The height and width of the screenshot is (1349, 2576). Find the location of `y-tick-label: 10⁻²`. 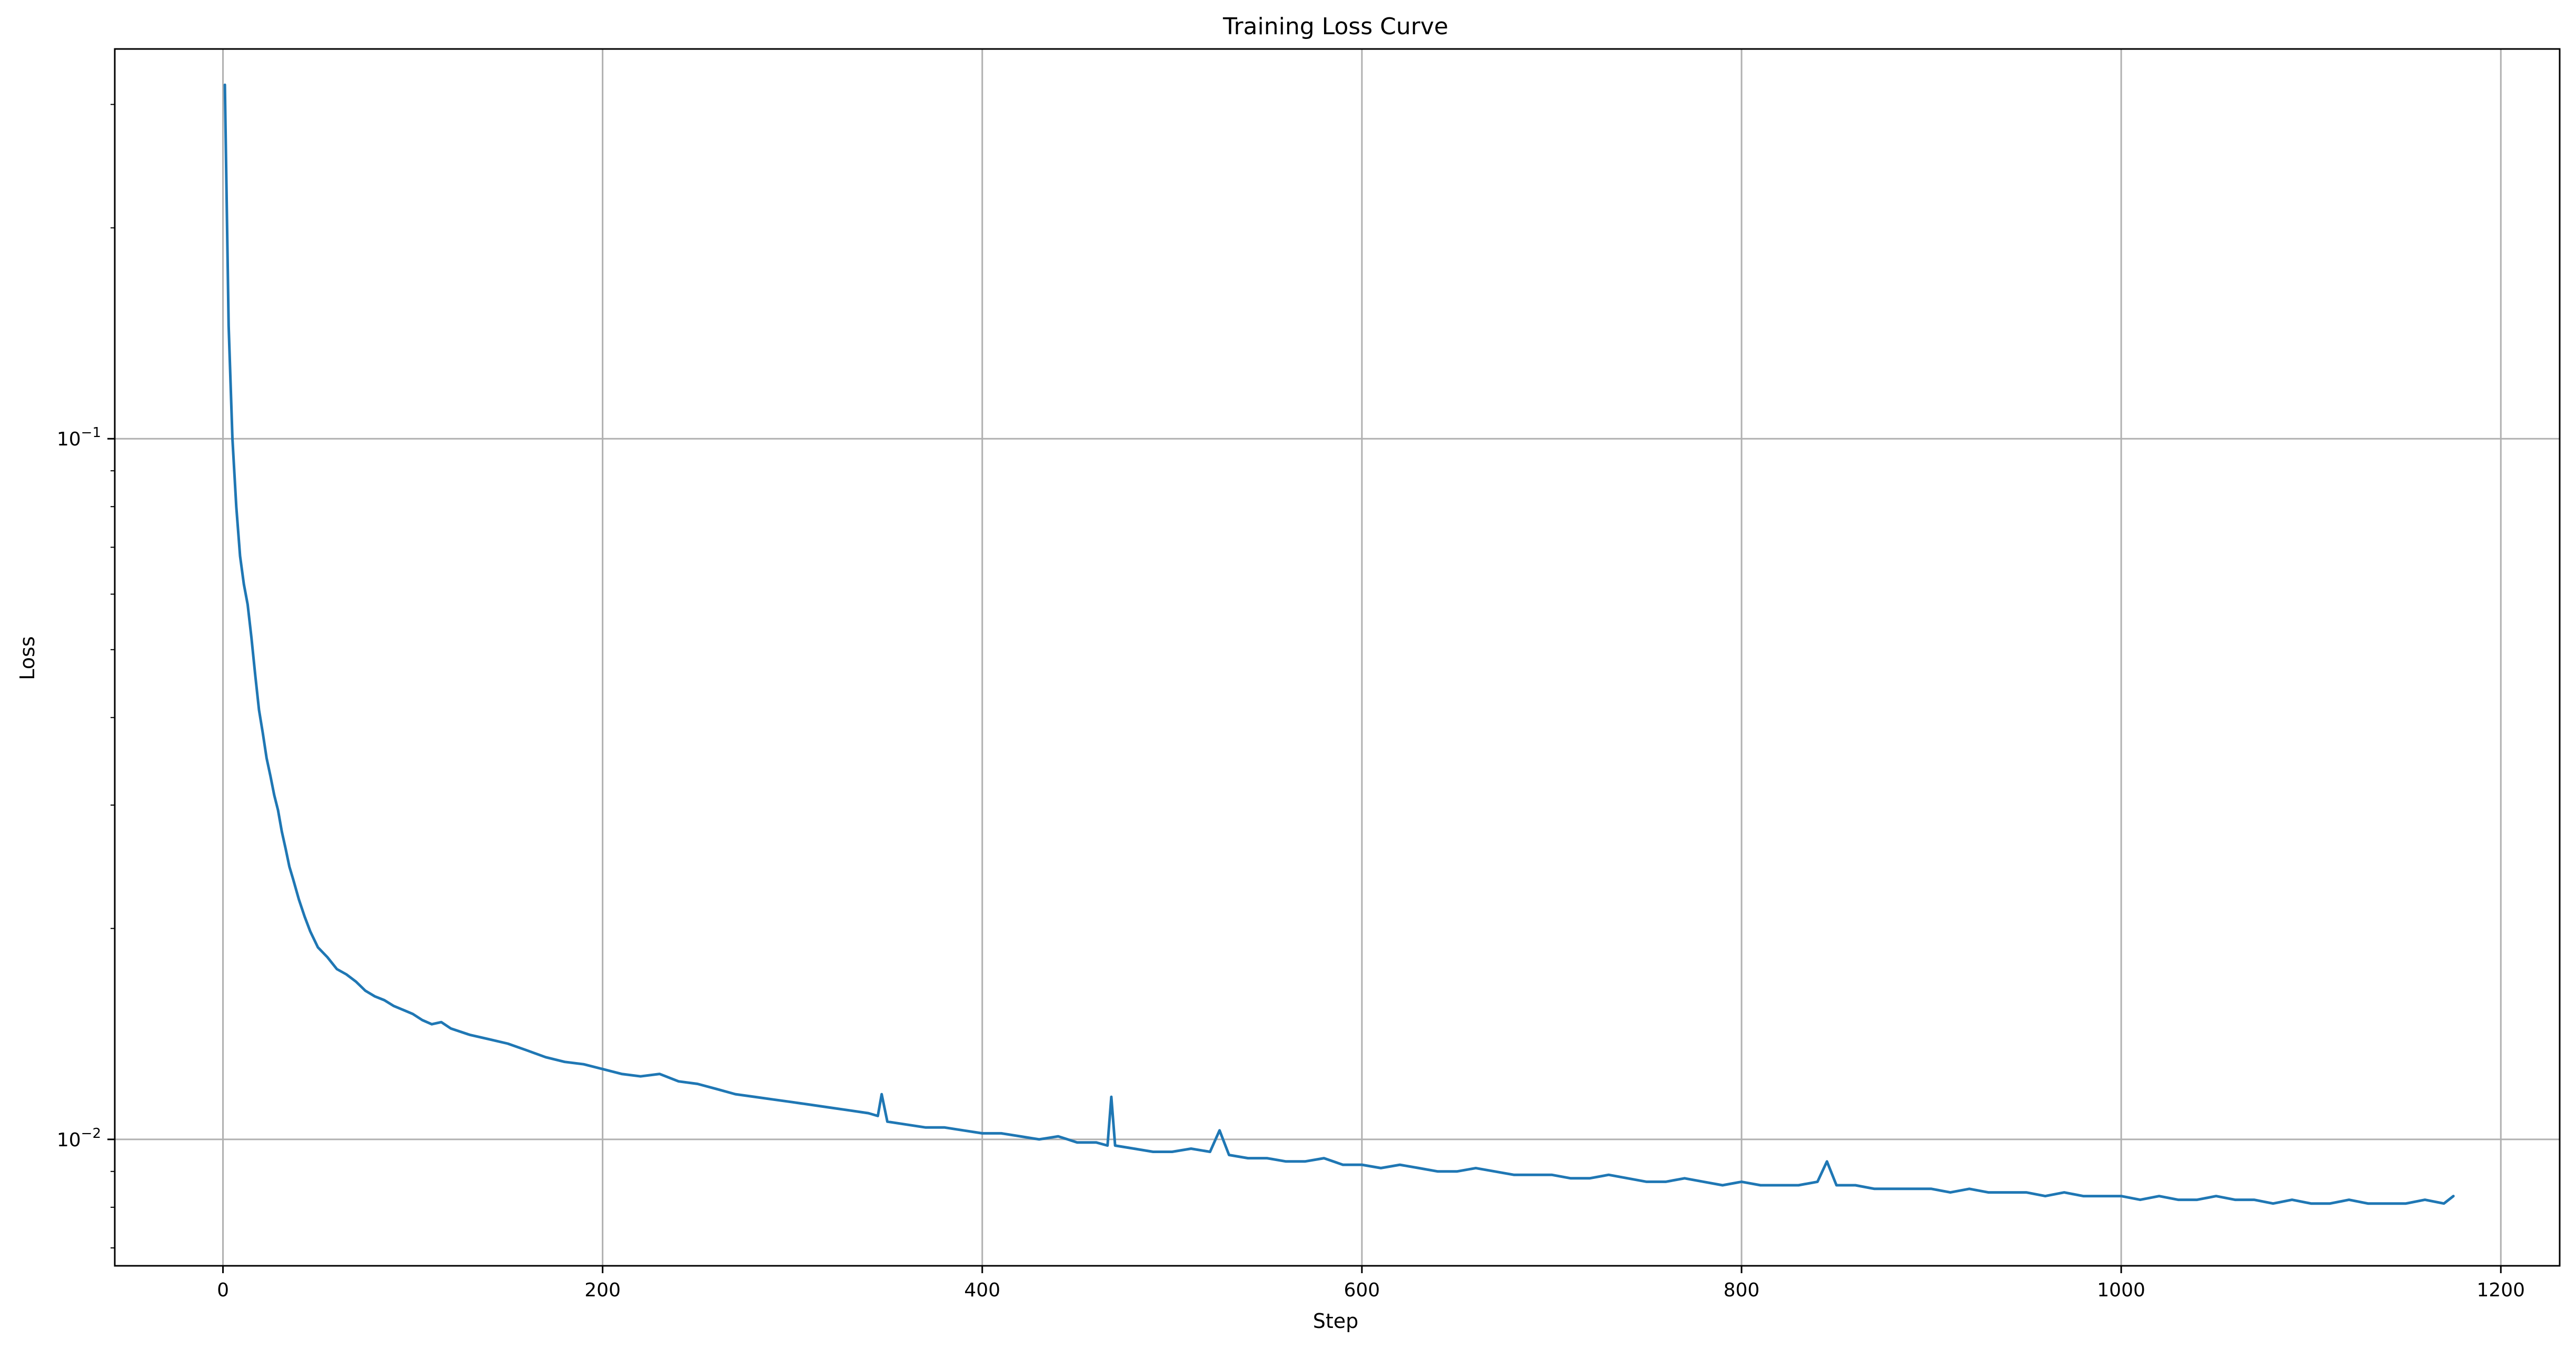

y-tick-label: 10⁻² is located at coordinates (79, 1139).